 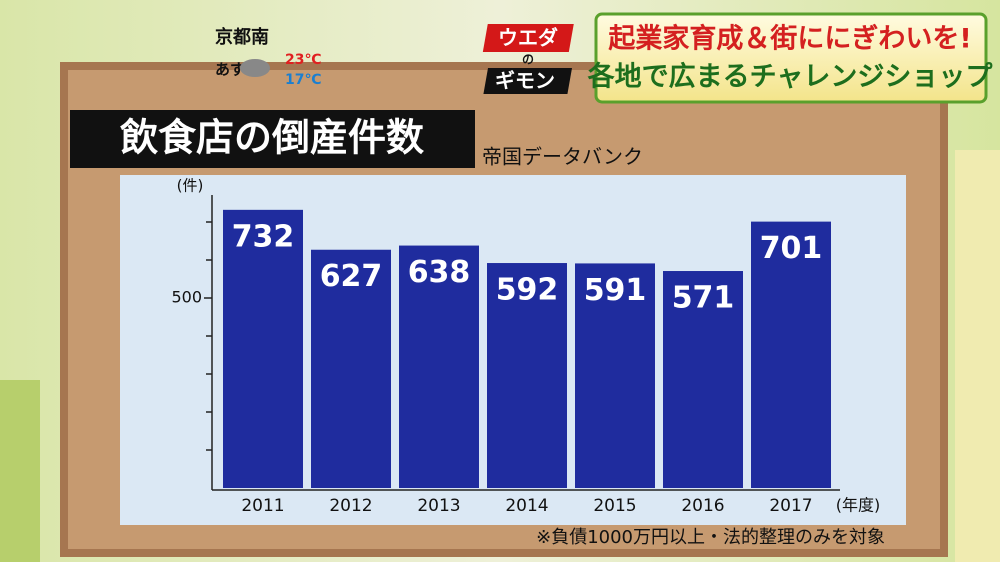 I want to click on logo-text: ウエダ, so click(x=528, y=38).